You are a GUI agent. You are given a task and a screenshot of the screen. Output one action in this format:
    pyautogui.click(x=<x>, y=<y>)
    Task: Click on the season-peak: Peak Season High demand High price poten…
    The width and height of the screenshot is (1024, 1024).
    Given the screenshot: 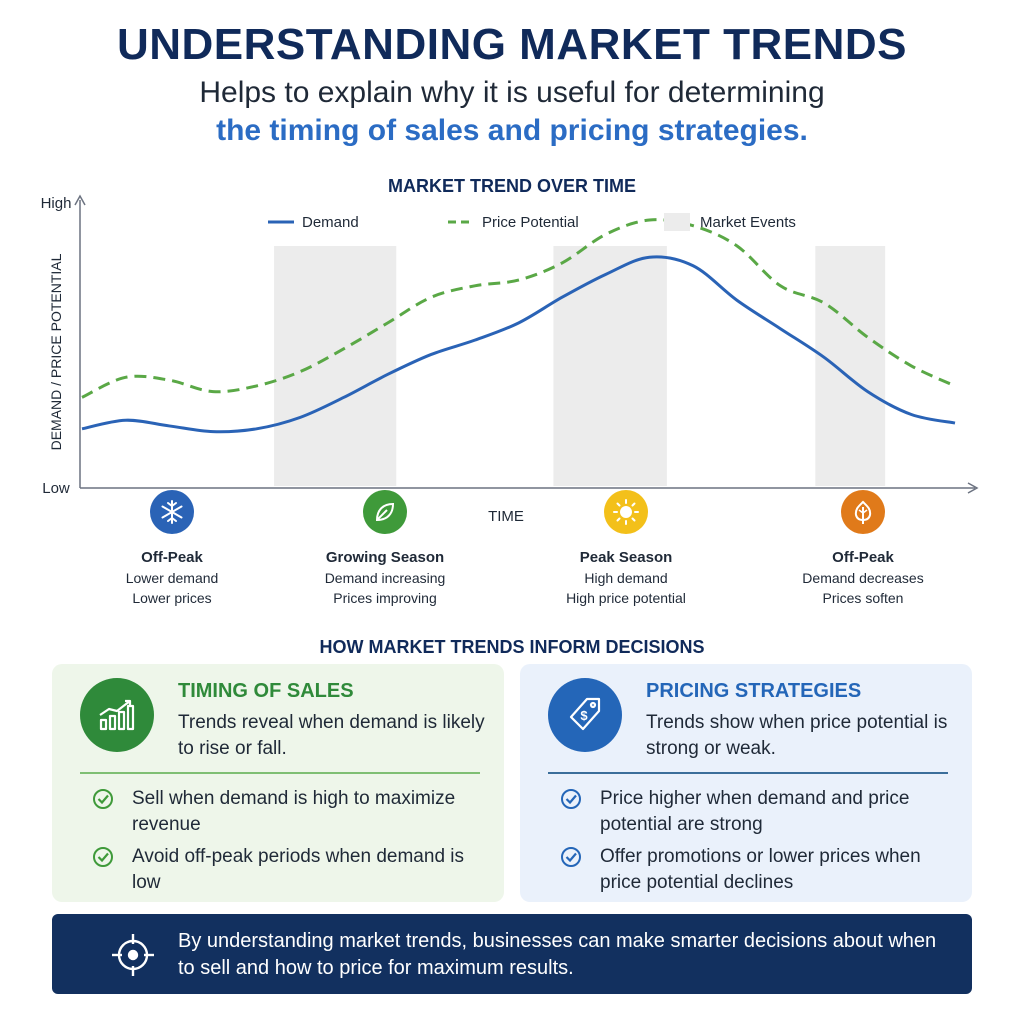 What is the action you would take?
    pyautogui.click(x=626, y=549)
    